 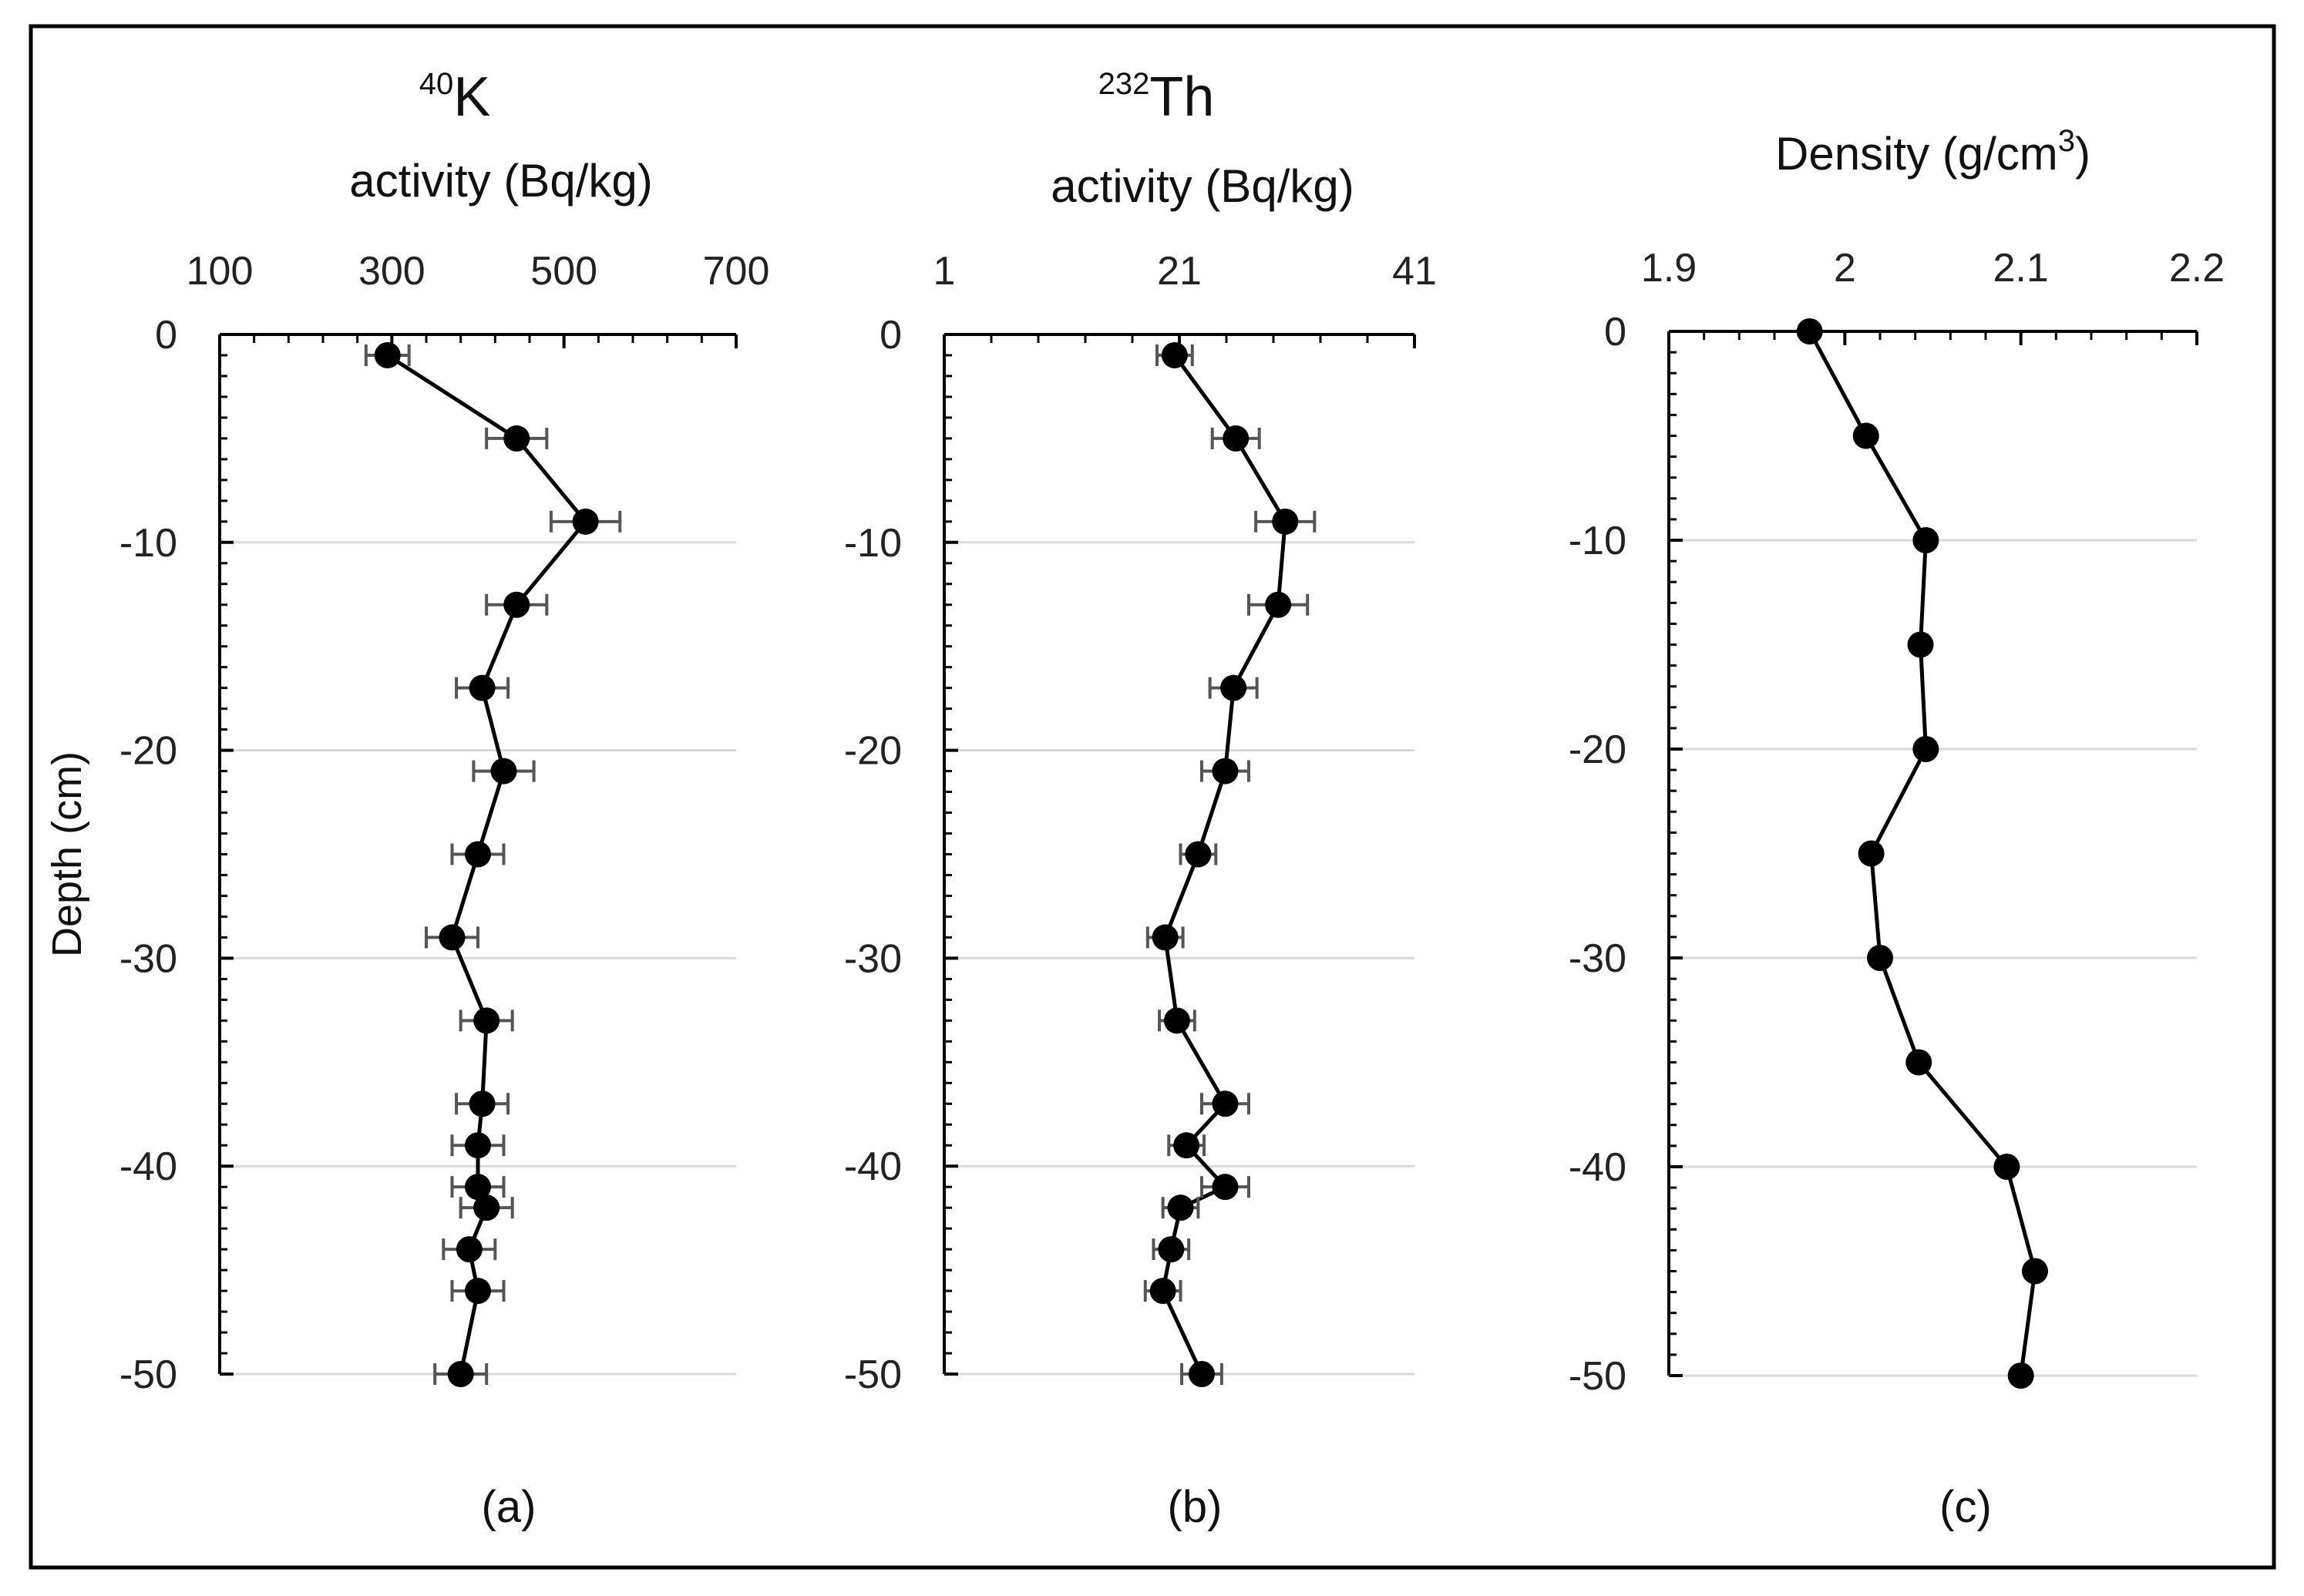 I want to click on panel-3-title: Density (g/cm3), so click(x=1932, y=152).